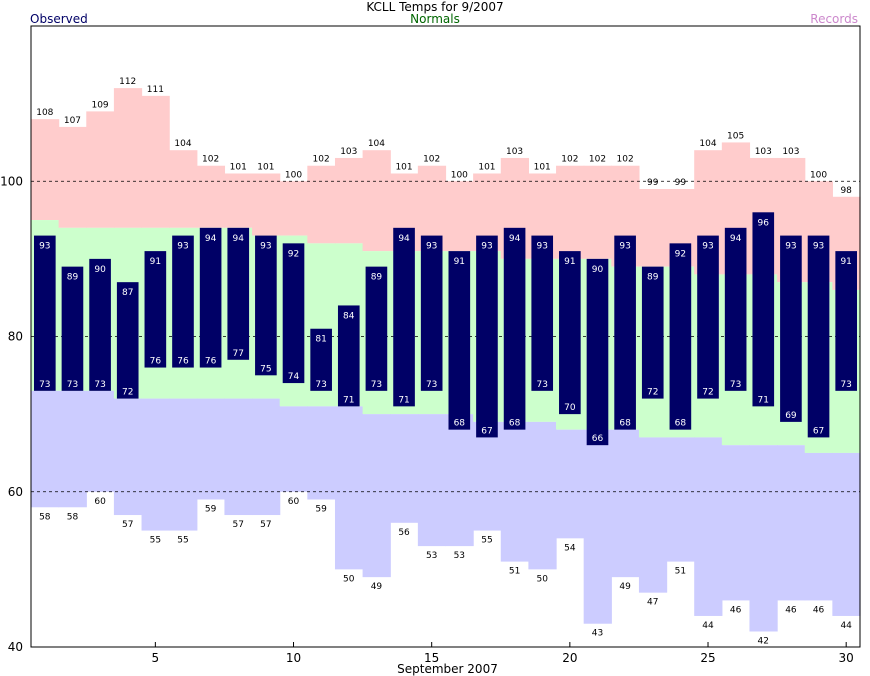  Describe the element at coordinates (819, 610) in the screenshot. I see `record-low-label-29: 46` at that location.